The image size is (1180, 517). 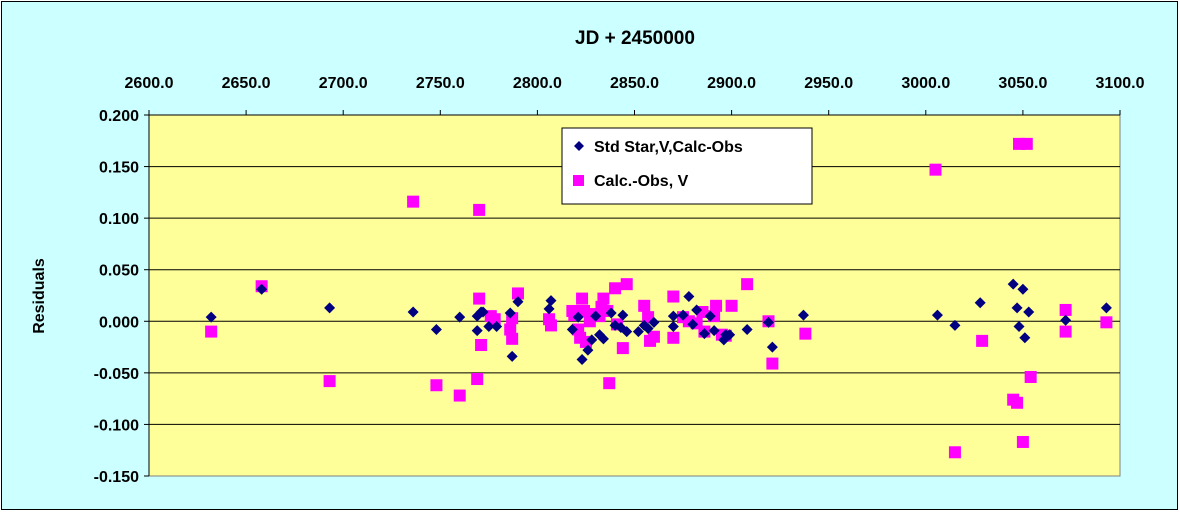 I want to click on chart-title: JD + 2450000, so click(x=635, y=38).